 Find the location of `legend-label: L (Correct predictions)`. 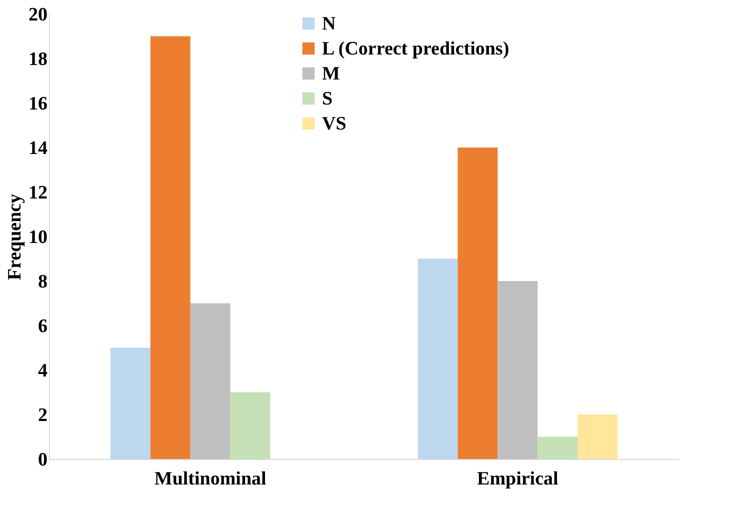

legend-label: L (Correct predictions) is located at coordinates (416, 49).